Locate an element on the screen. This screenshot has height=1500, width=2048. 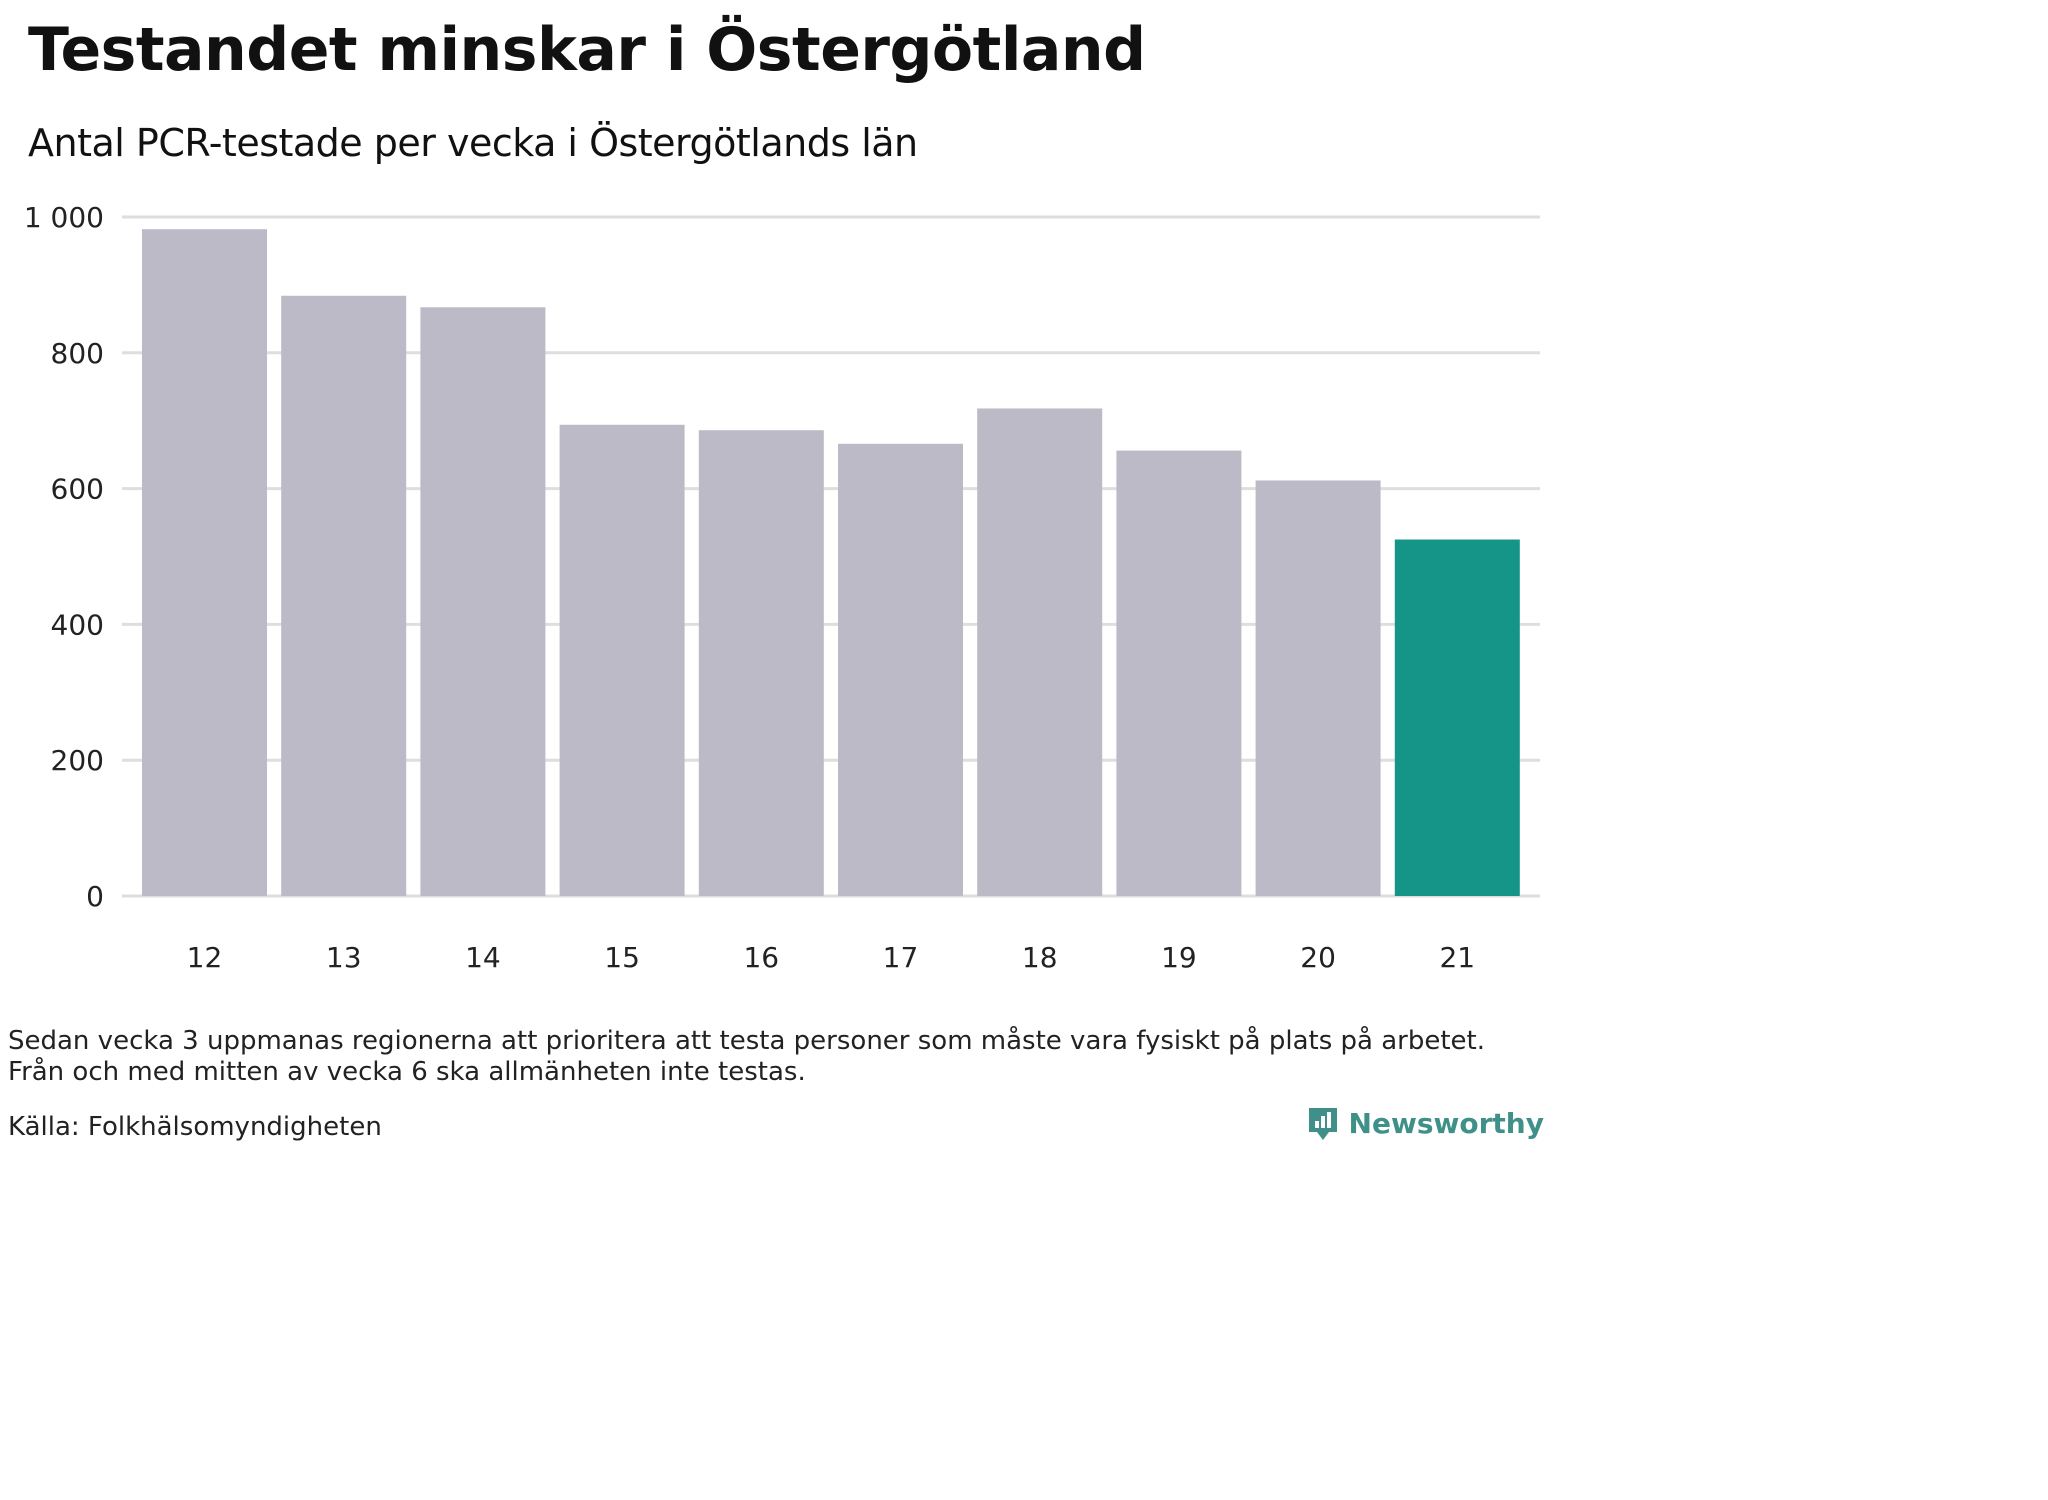
chart-title: Testandet minskar i Östergötland is located at coordinates (587, 50).